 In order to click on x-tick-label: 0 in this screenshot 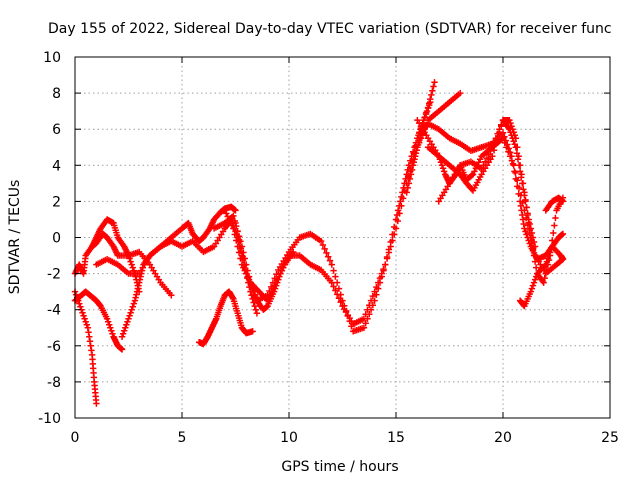, I will do `click(75, 438)`.